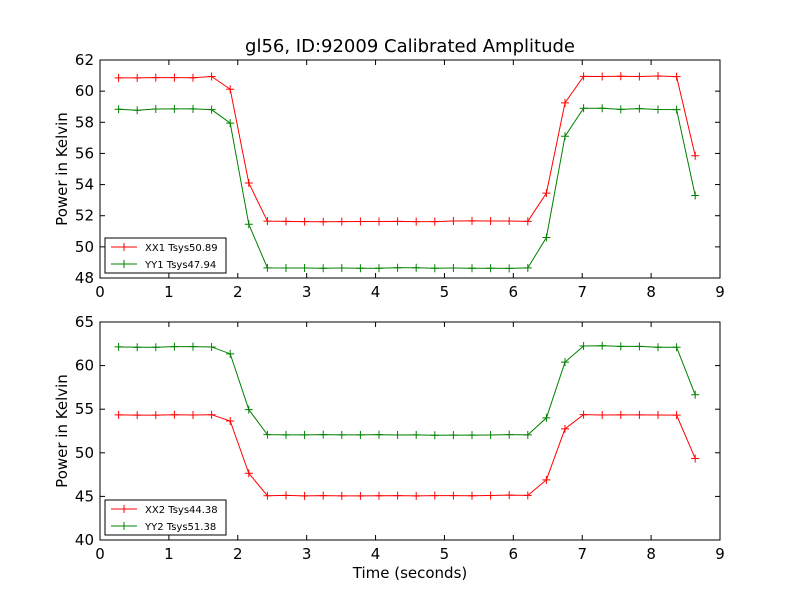 This screenshot has width=800, height=600. Describe the element at coordinates (410, 573) in the screenshot. I see `x-axis-label: Time (seconds)` at that location.